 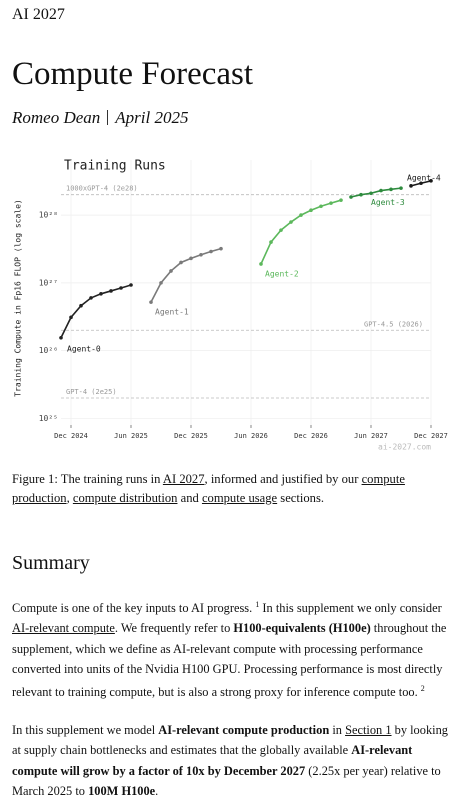 I want to click on y-tick-label: 10²⁵, so click(x=48, y=418).